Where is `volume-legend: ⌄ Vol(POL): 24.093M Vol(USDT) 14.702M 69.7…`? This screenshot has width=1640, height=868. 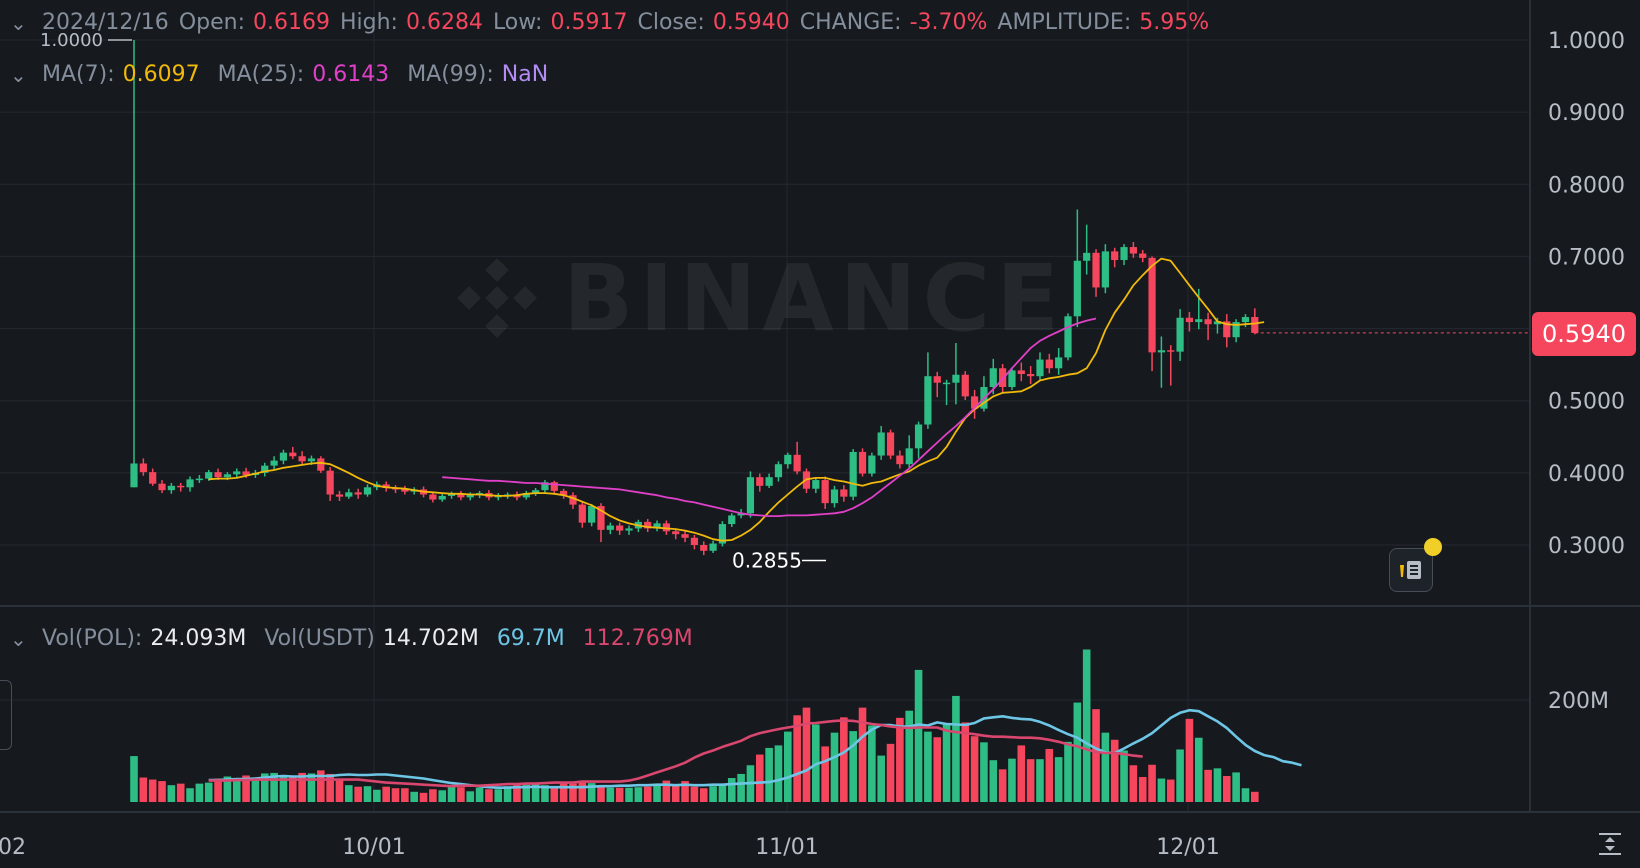
volume-legend: ⌄ Vol(POL): 24.093M Vol(USDT) 14.702M 69.7… is located at coordinates (356, 638).